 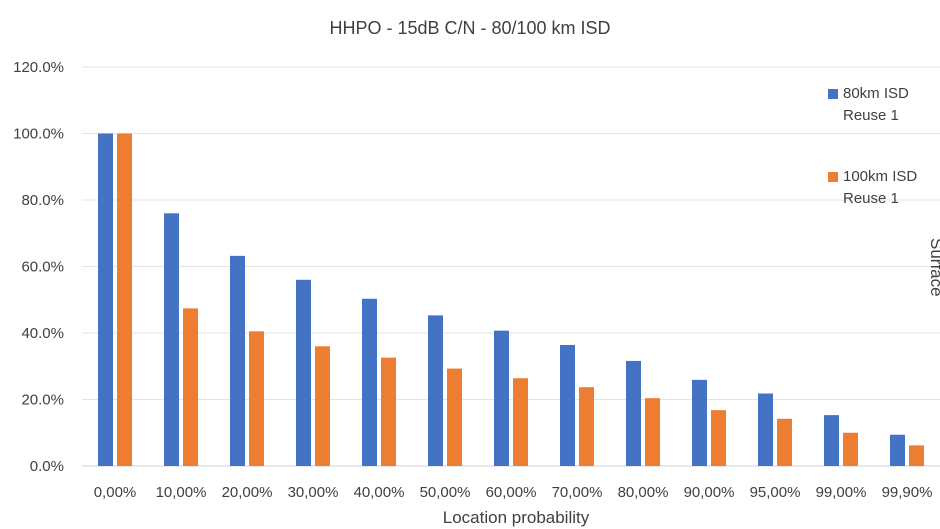 I want to click on side-axis-label: Surface, so click(x=933, y=267).